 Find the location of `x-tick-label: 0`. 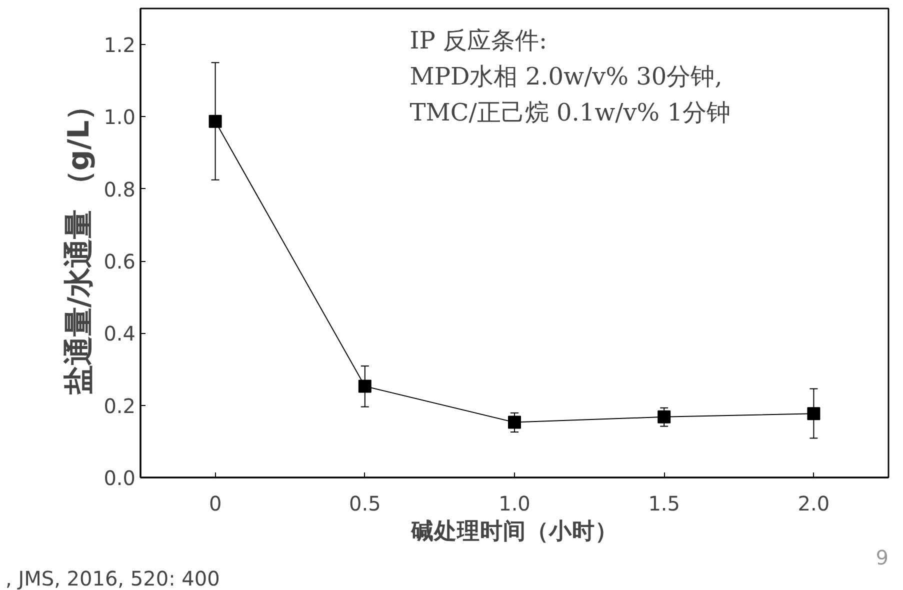

x-tick-label: 0 is located at coordinates (215, 504).